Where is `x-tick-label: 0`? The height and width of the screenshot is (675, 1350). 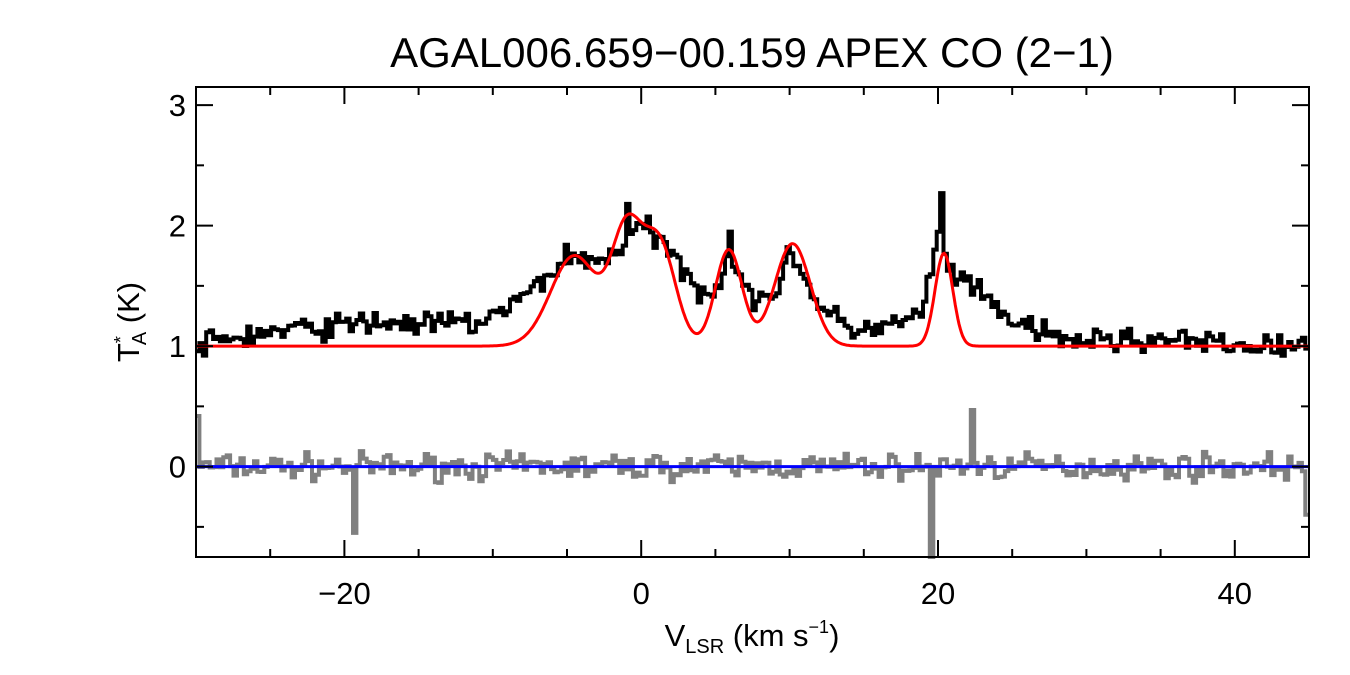 x-tick-label: 0 is located at coordinates (641, 593).